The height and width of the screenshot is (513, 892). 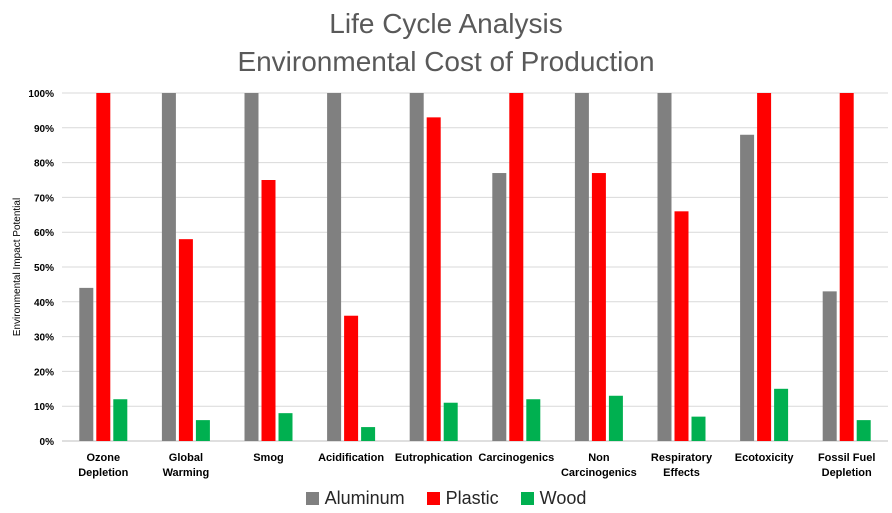 I want to click on x-category-label: Acidification, so click(x=351, y=458).